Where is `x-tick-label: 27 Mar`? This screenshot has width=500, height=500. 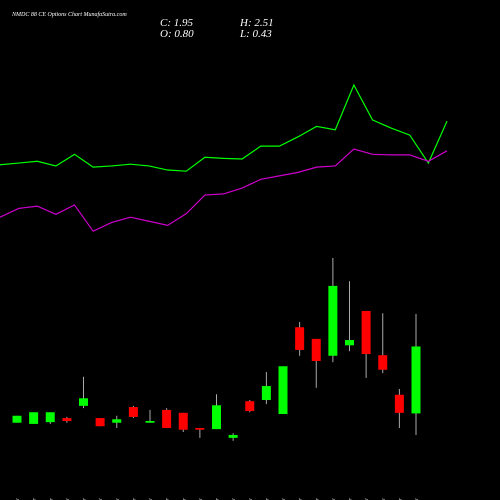
x-tick-label: 27 Mar is located at coordinates (151, 499).